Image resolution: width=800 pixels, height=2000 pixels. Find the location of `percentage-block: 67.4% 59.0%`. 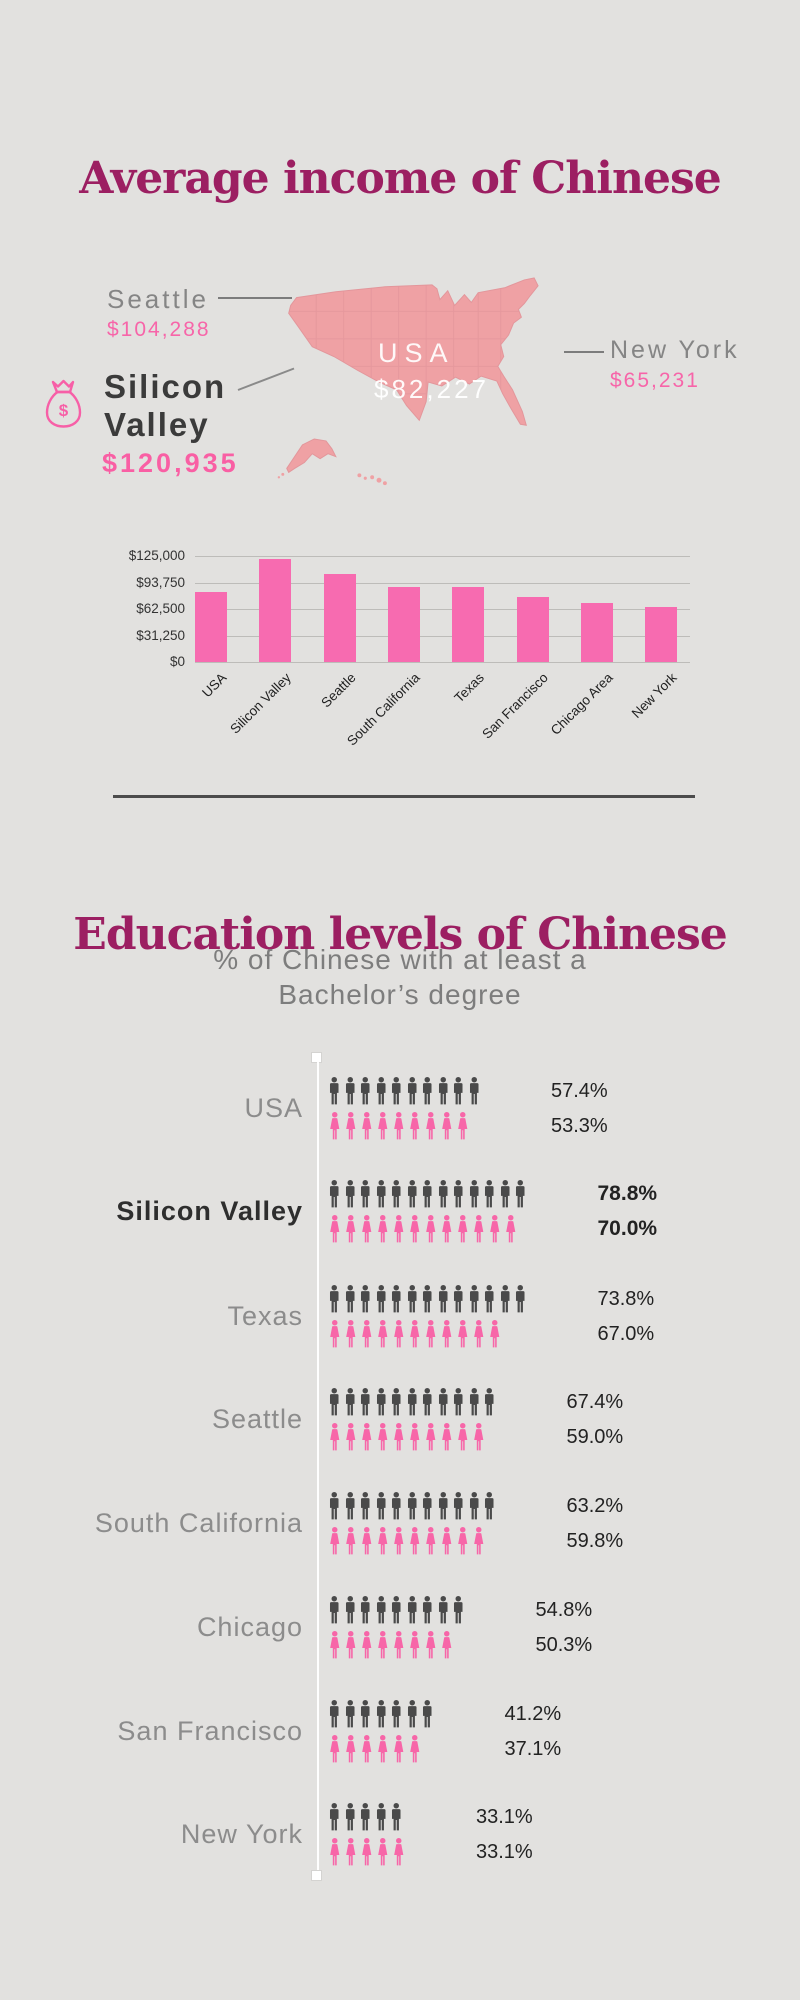

percentage-block: 67.4% 59.0% is located at coordinates (595, 1419).